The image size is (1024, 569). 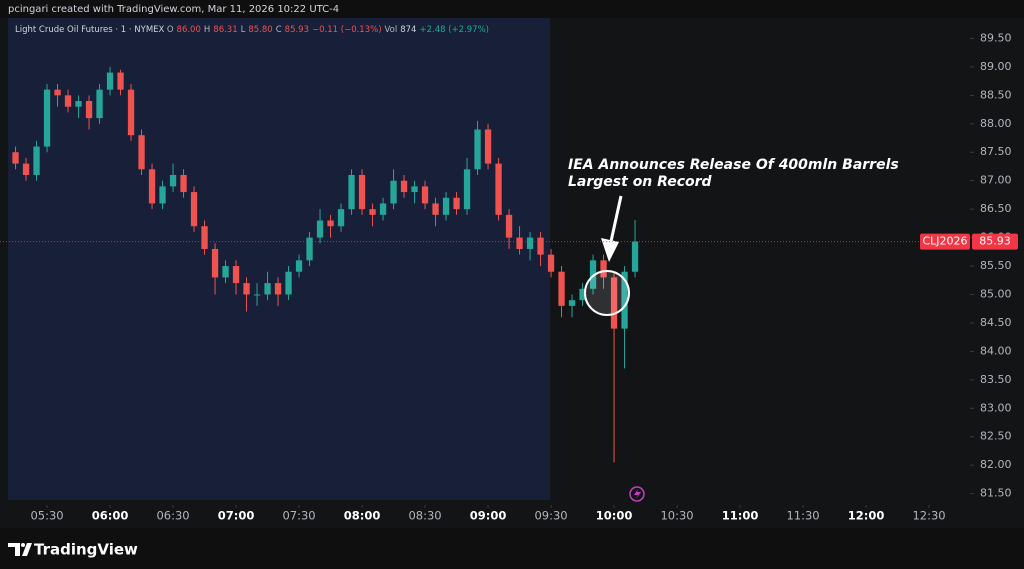 What do you see at coordinates (996, 350) in the screenshot?
I see `y-tick-label: 84.00` at bounding box center [996, 350].